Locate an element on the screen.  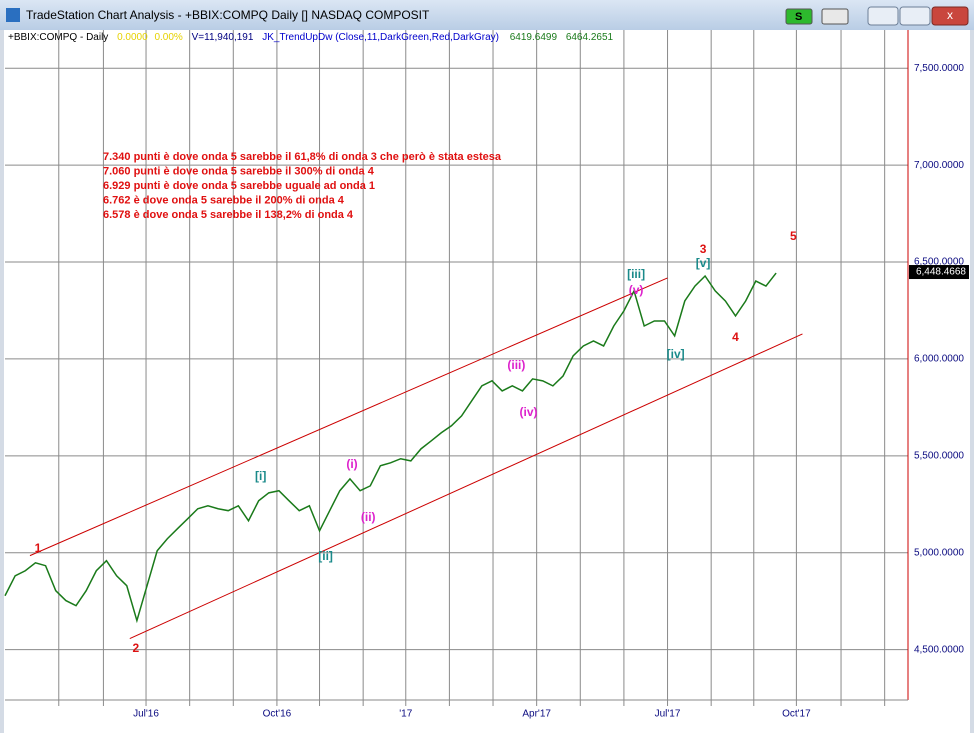
wave-label: [i] is located at coordinates (260, 476).